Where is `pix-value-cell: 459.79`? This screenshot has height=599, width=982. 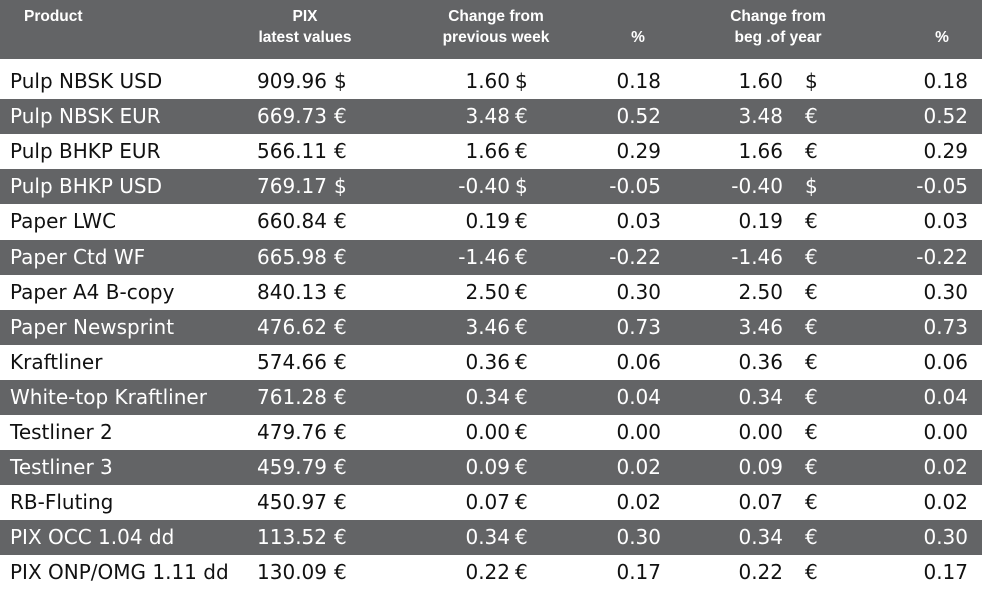 pix-value-cell: 459.79 is located at coordinates (292, 467).